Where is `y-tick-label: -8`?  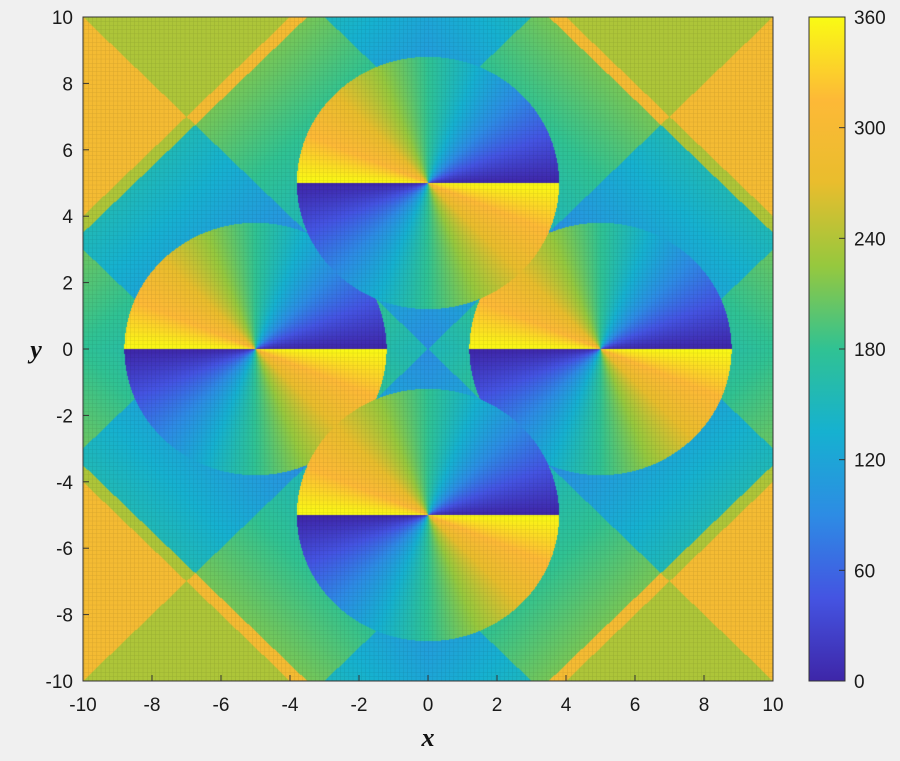
y-tick-label: -8 is located at coordinates (64, 616).